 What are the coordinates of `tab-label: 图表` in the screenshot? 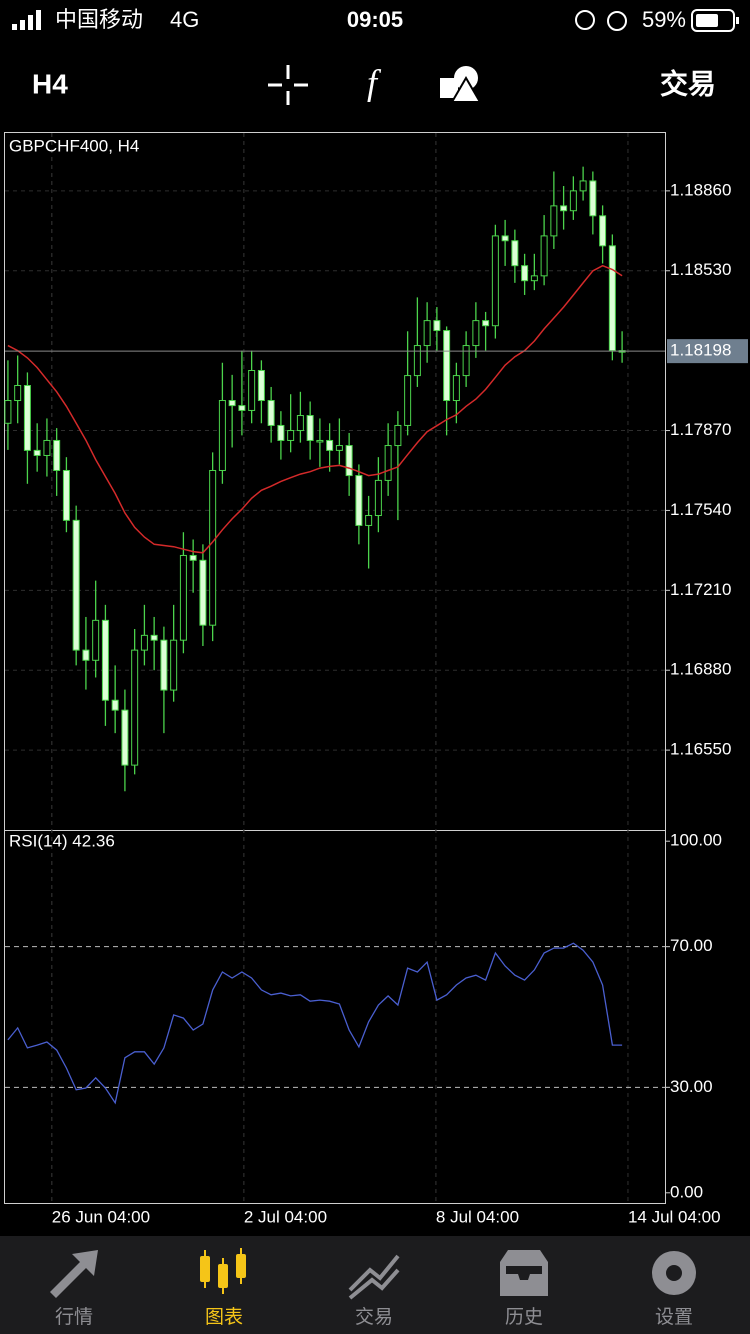 It's located at (224, 1317).